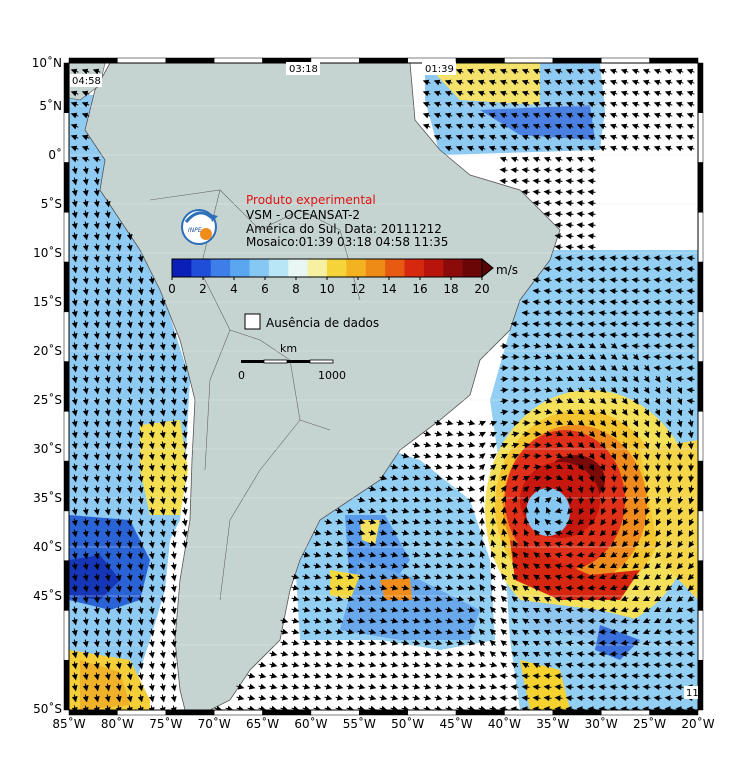 This screenshot has width=741, height=781. What do you see at coordinates (47, 350) in the screenshot?
I see `lat-label: 20˚S` at bounding box center [47, 350].